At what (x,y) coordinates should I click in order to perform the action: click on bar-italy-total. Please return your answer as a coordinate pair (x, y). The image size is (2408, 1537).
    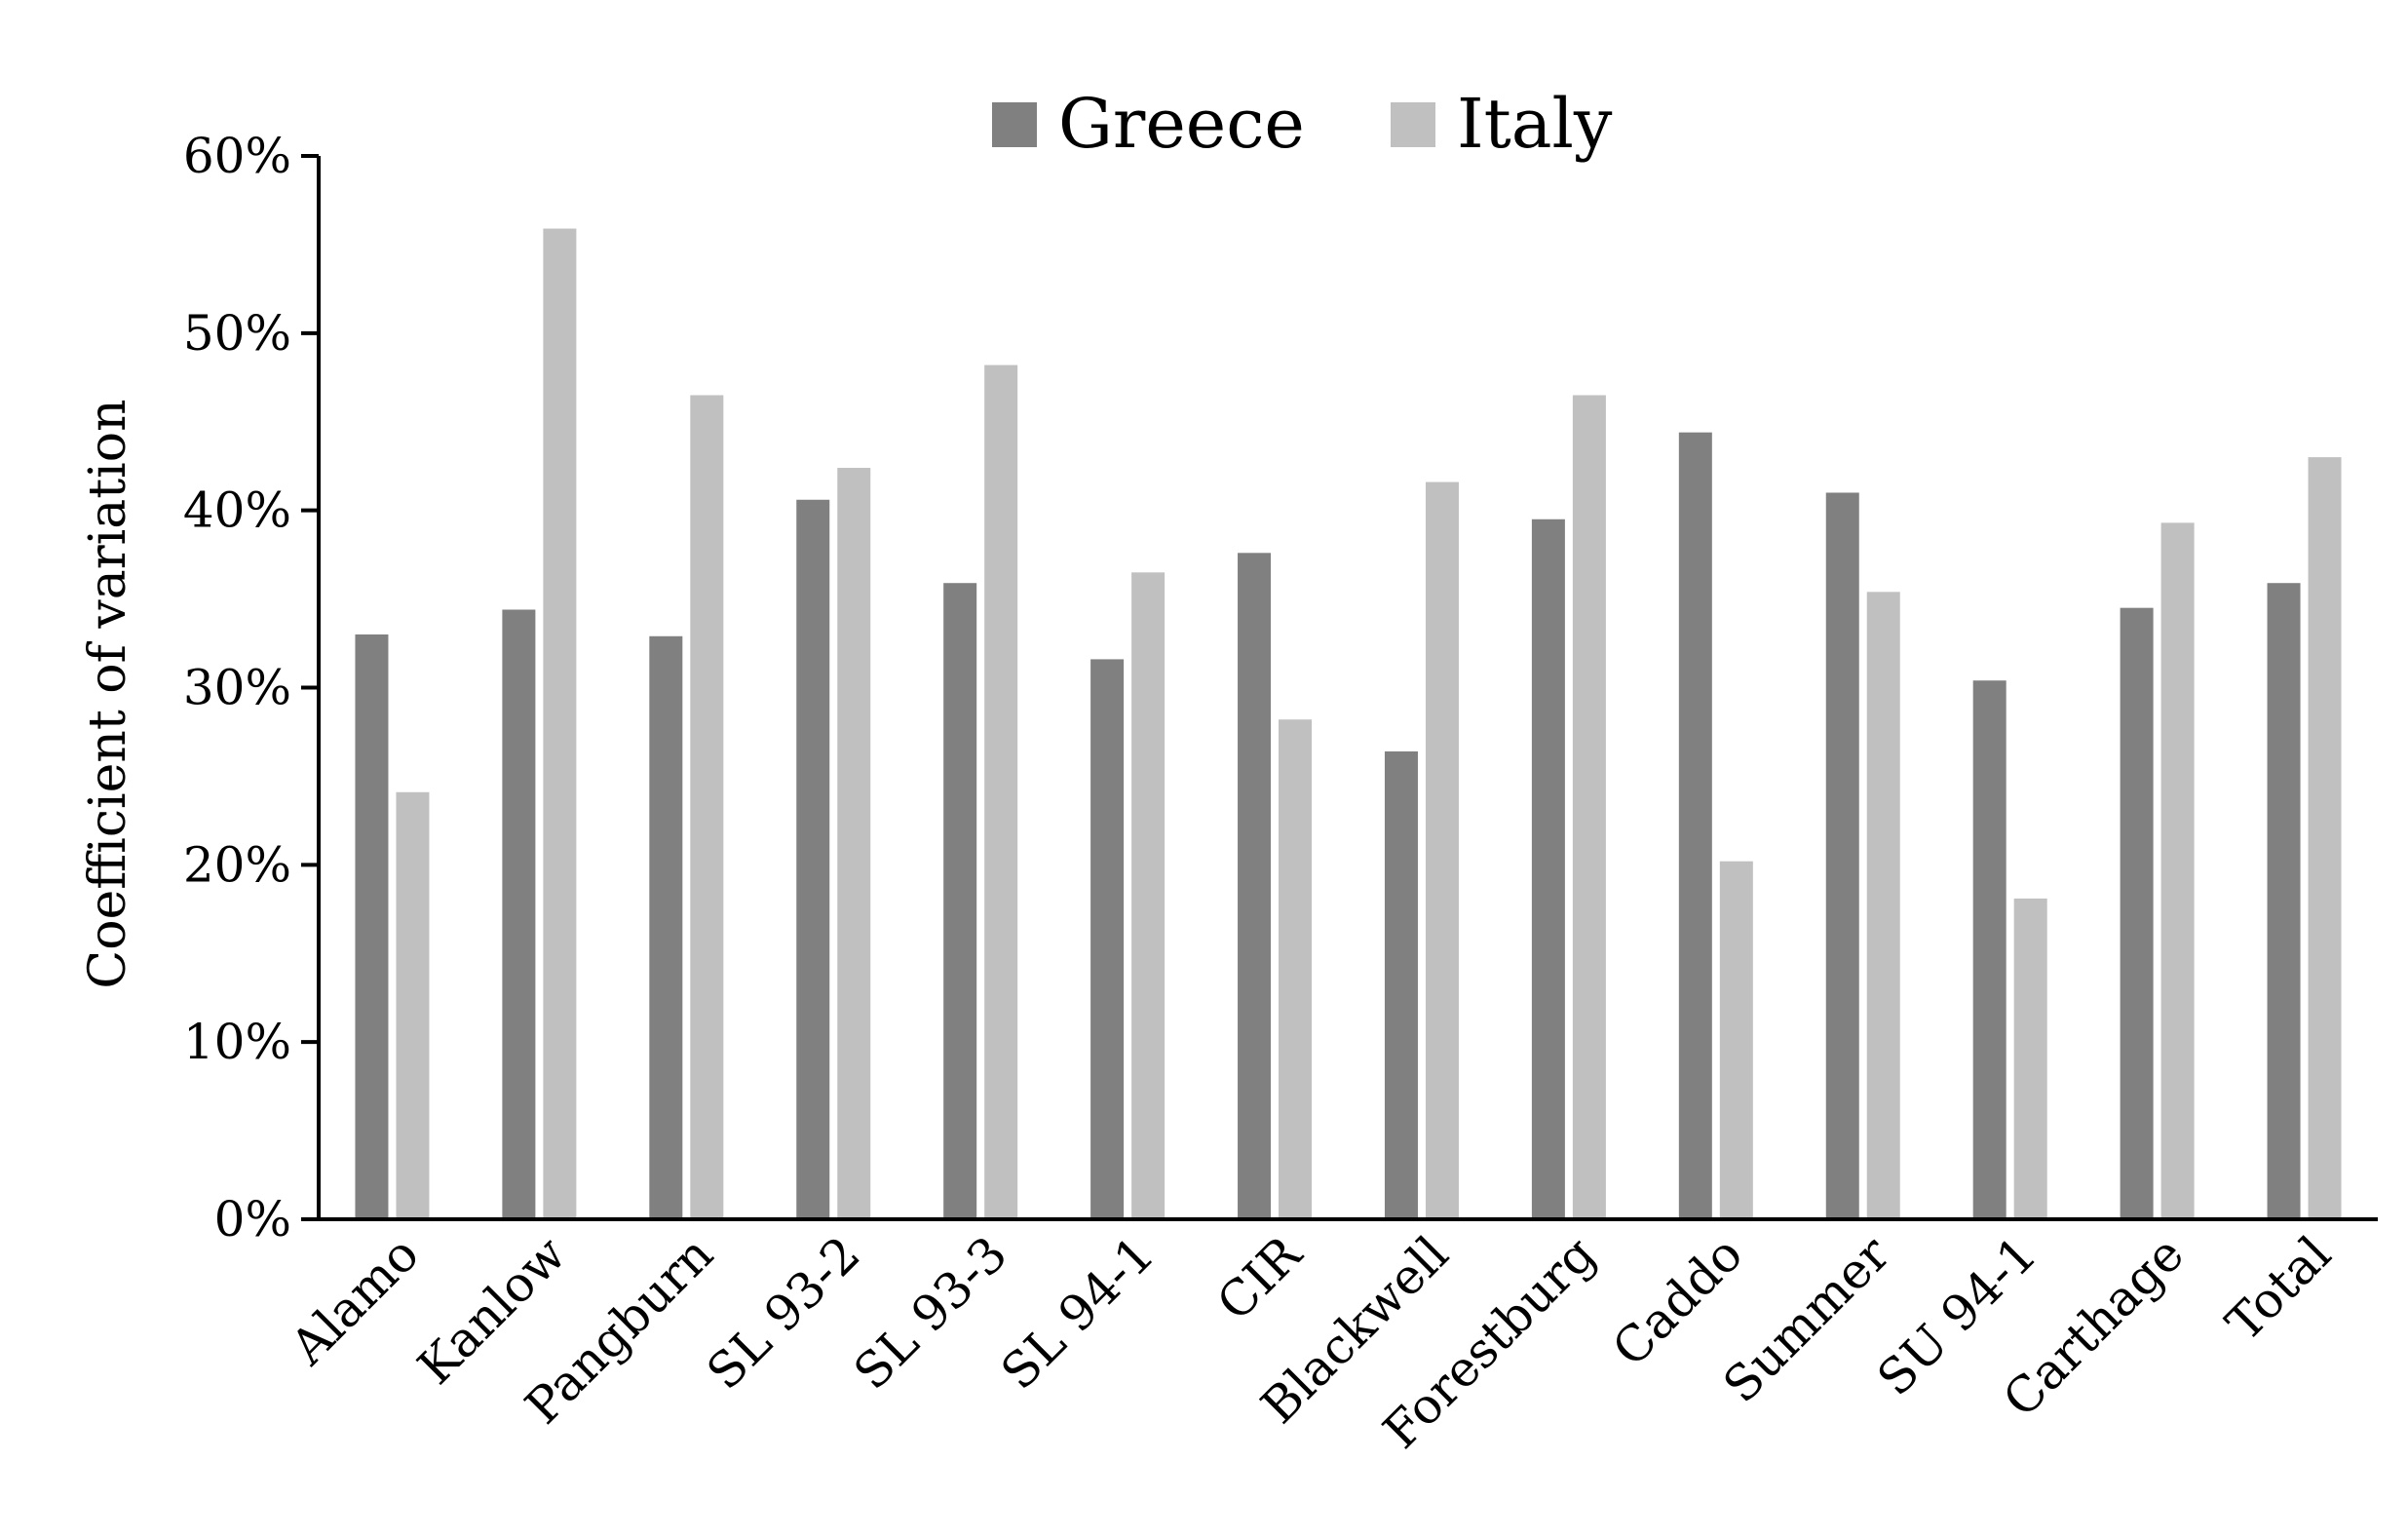
    Looking at the image, I should click on (2325, 838).